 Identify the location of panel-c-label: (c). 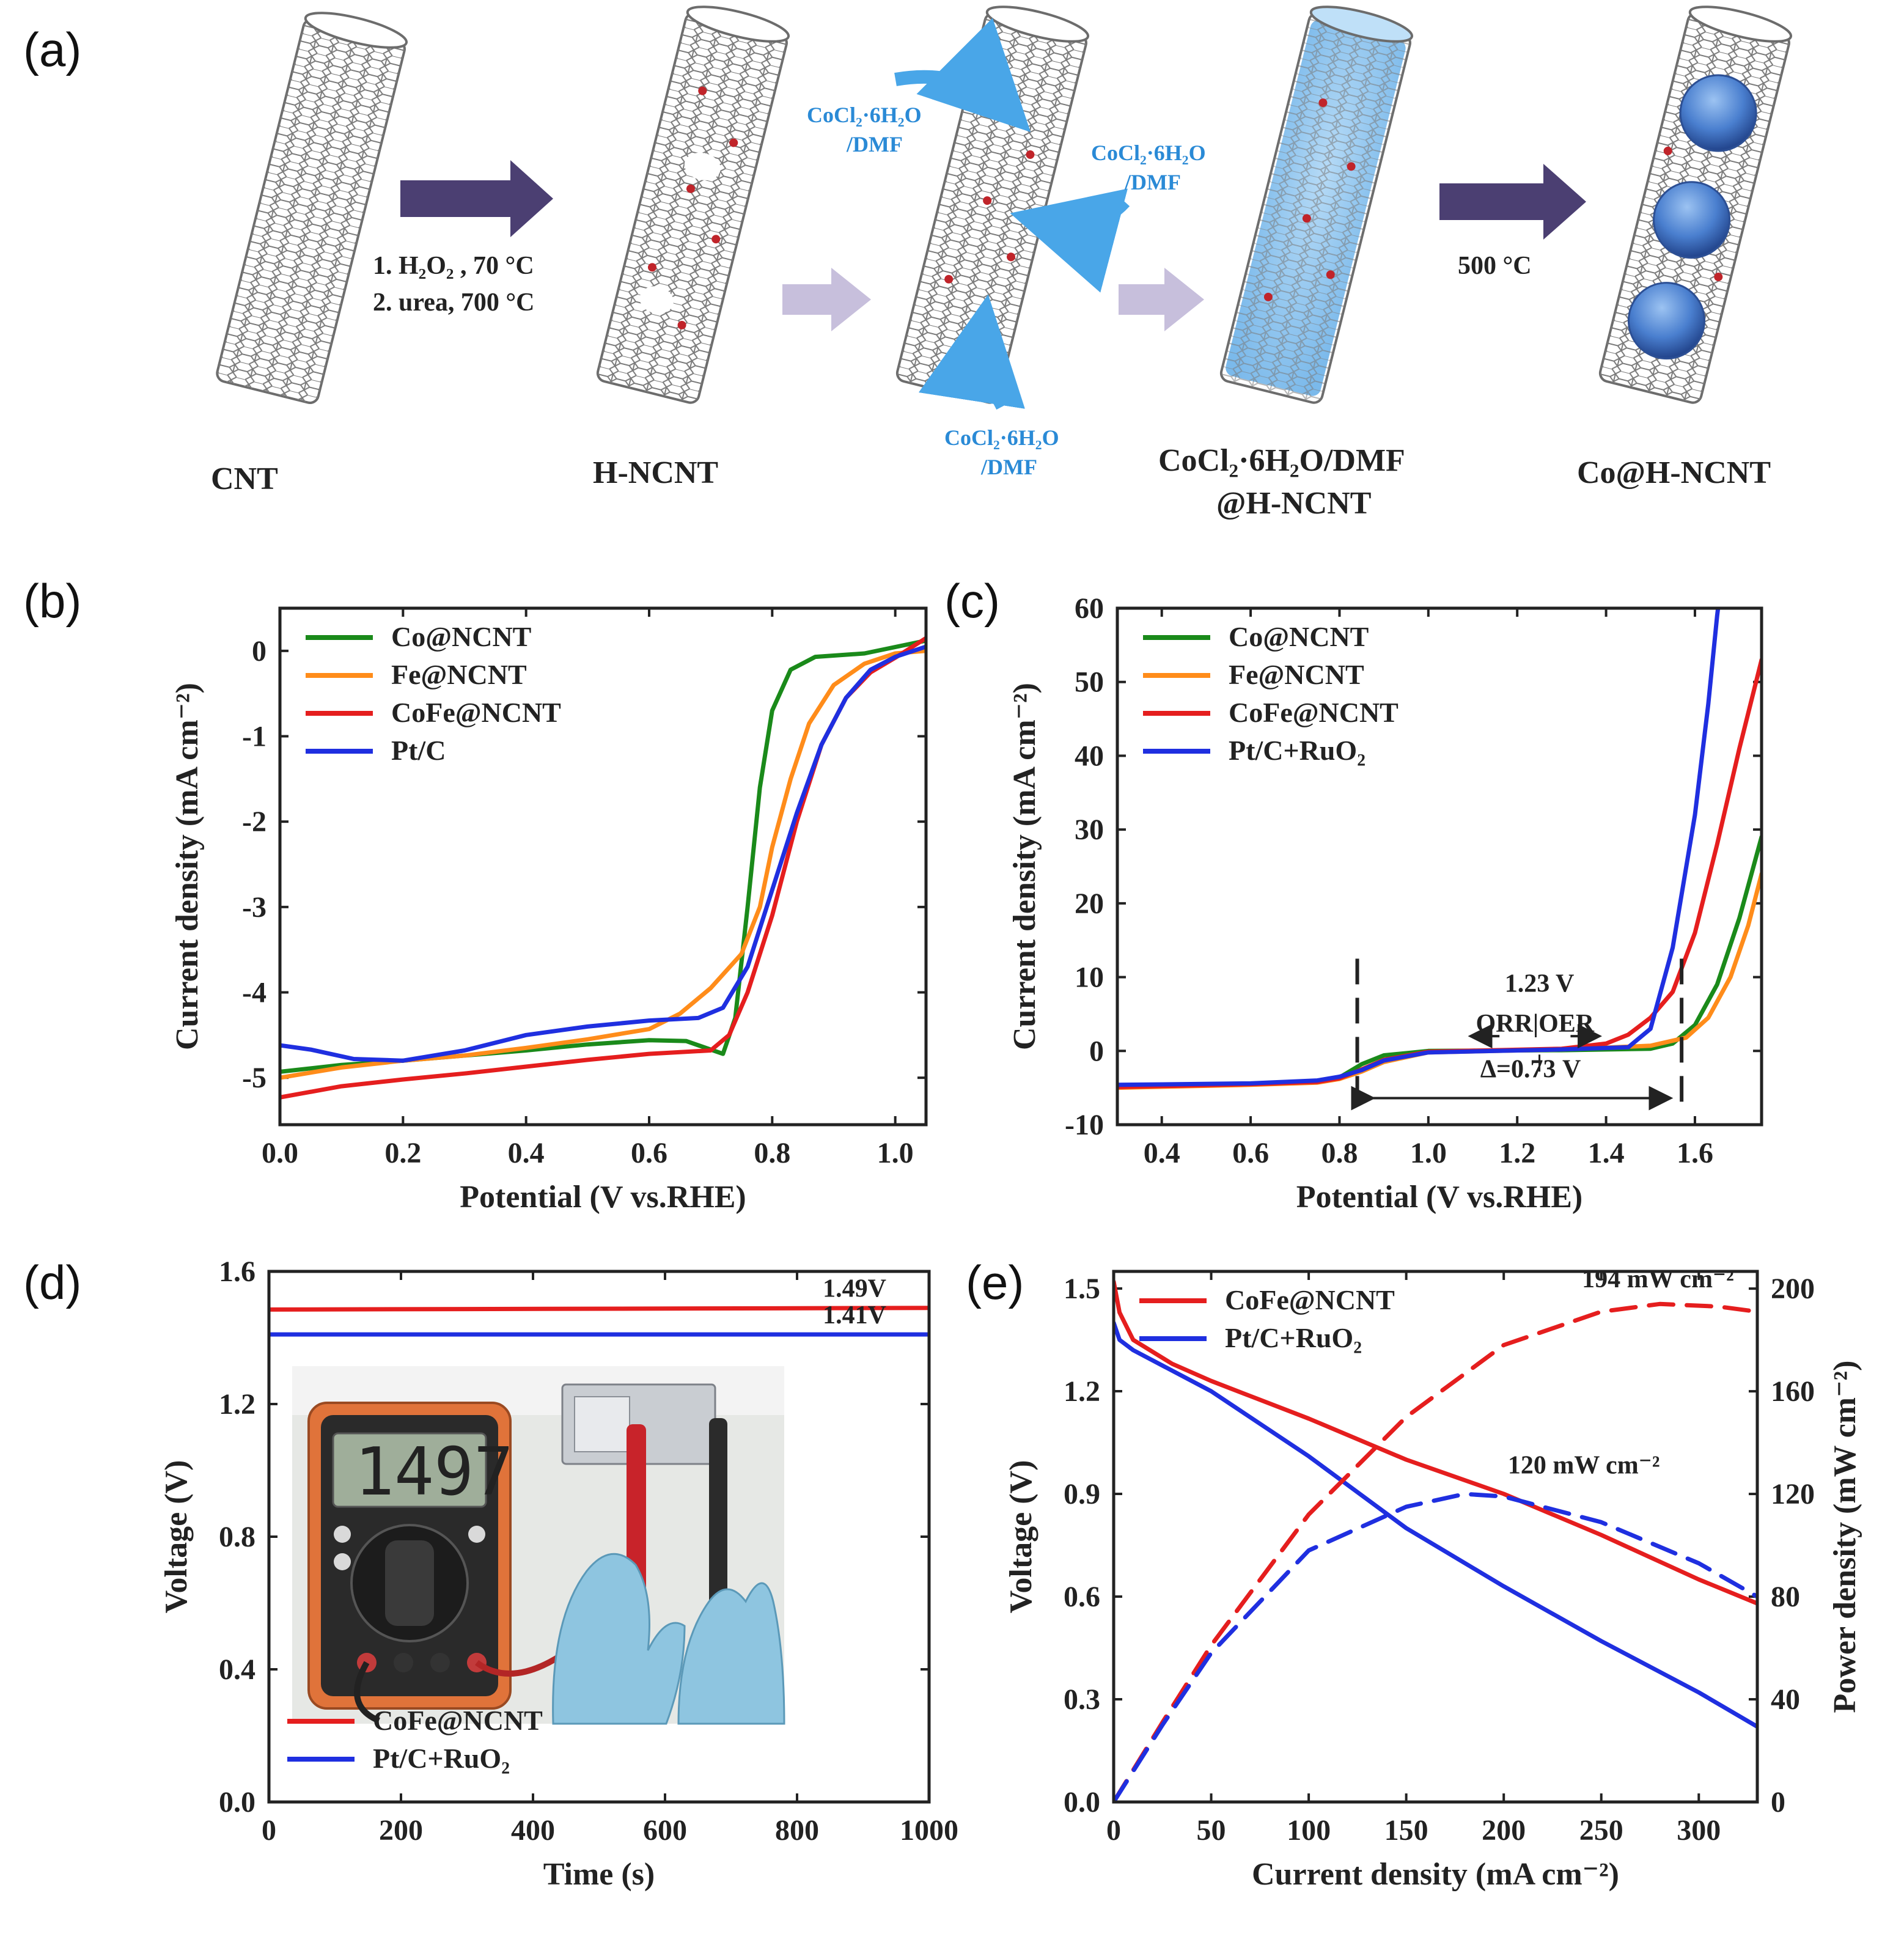
(972, 601).